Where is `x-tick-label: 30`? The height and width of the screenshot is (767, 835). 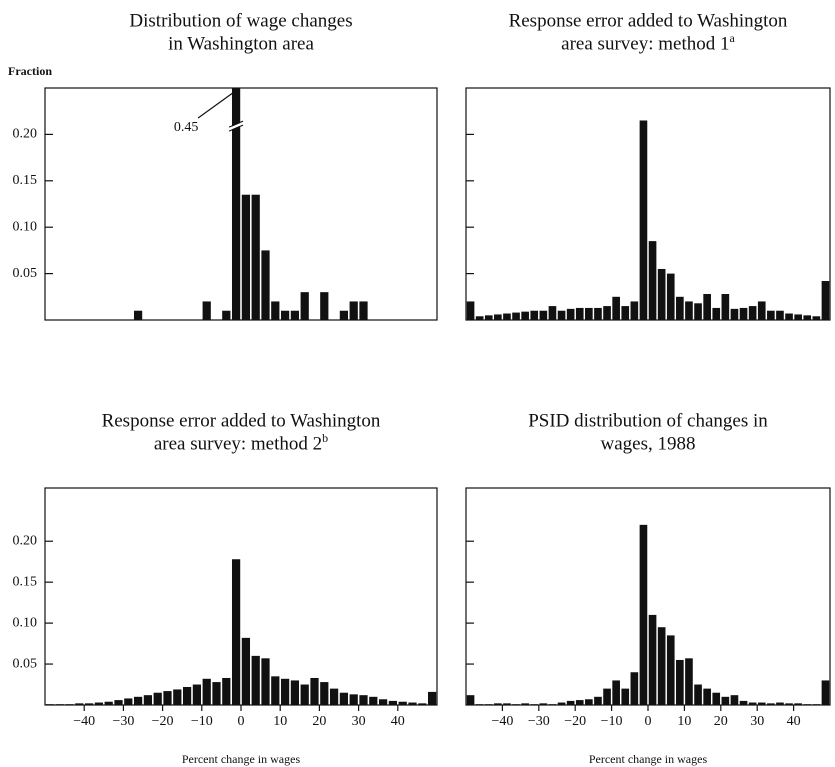 x-tick-label: 30 is located at coordinates (757, 721).